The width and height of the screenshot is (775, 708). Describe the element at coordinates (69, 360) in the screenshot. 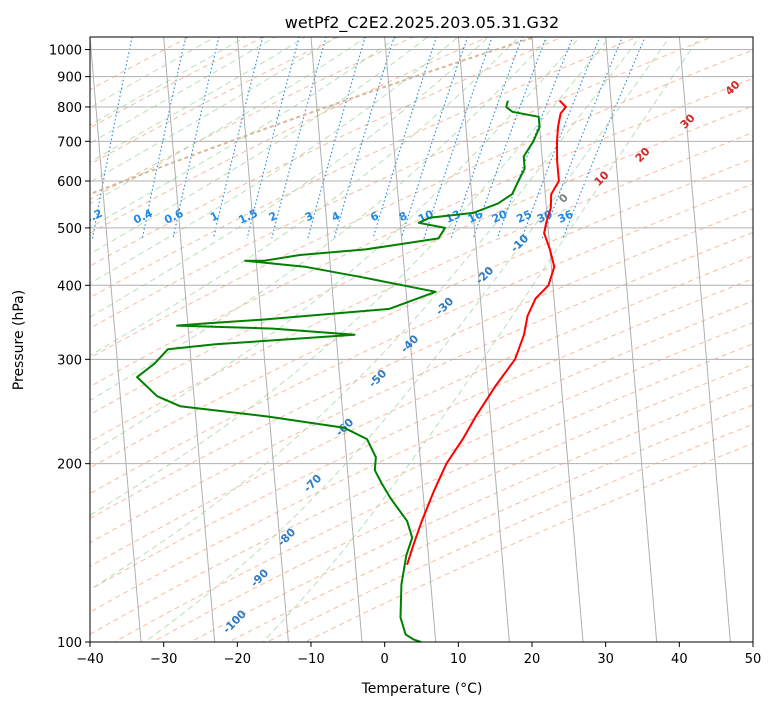

I see `y-tick-label: 300` at that location.